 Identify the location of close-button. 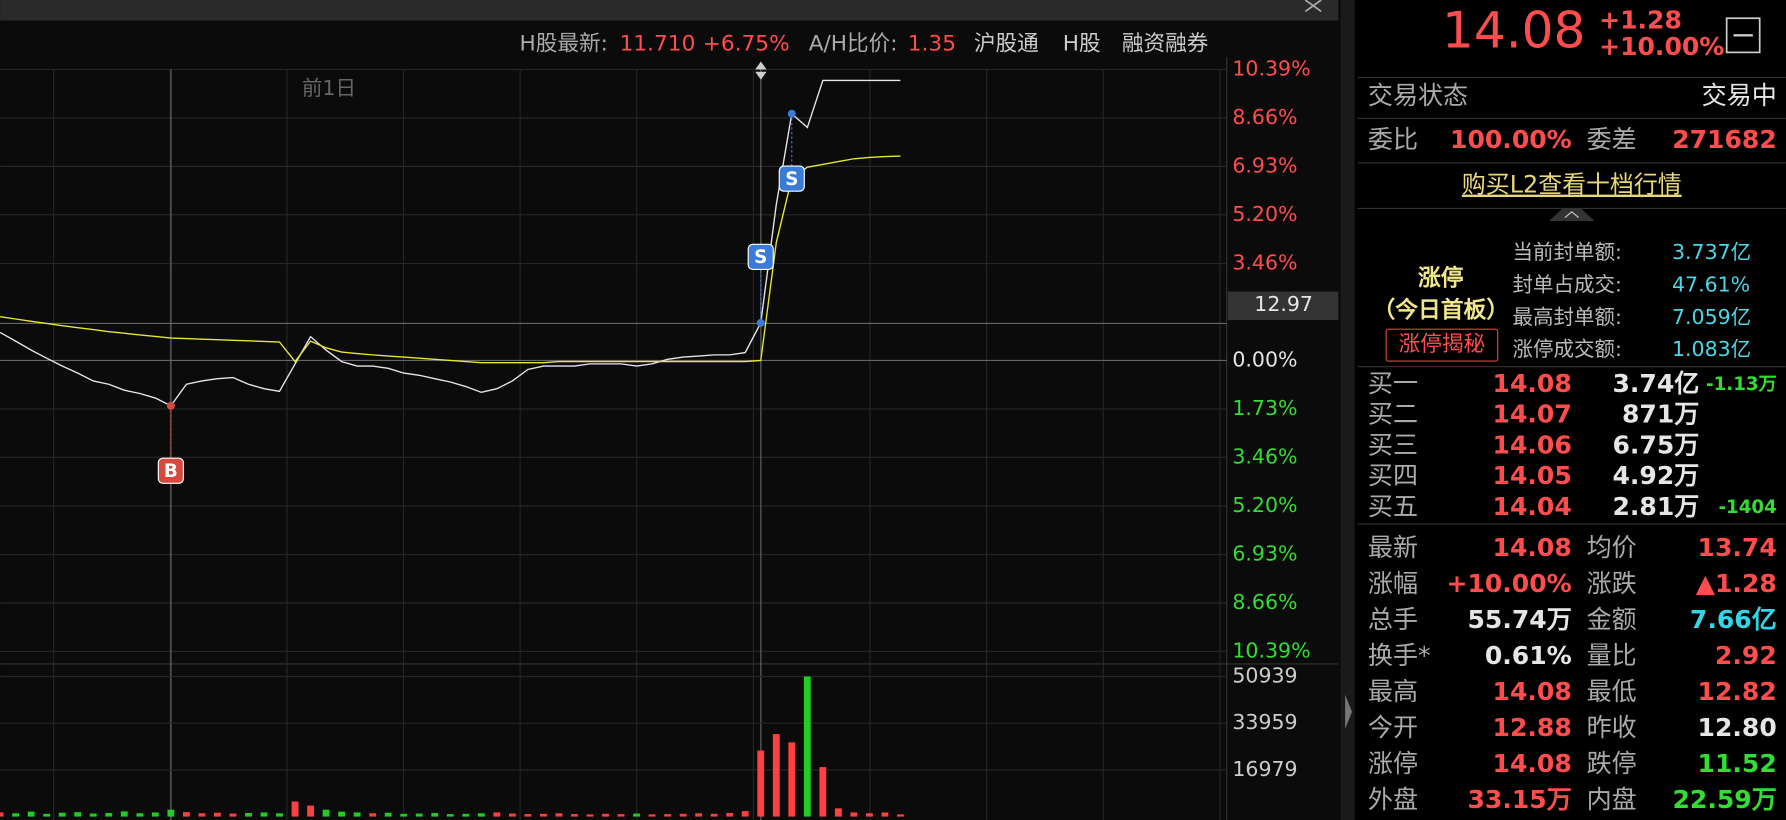
(1313, 6).